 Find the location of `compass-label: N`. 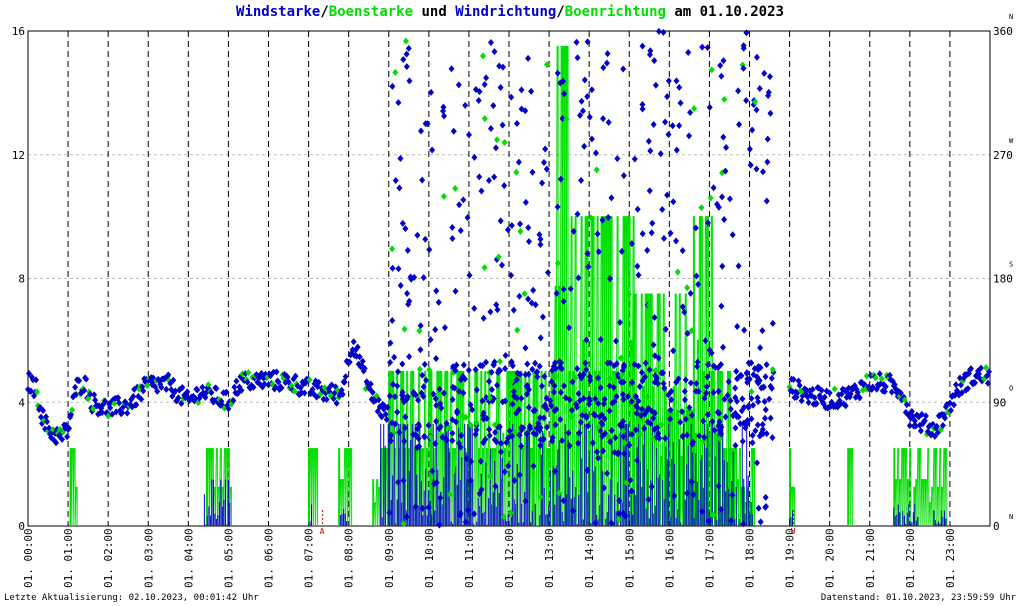

compass-label: N is located at coordinates (1011, 17).